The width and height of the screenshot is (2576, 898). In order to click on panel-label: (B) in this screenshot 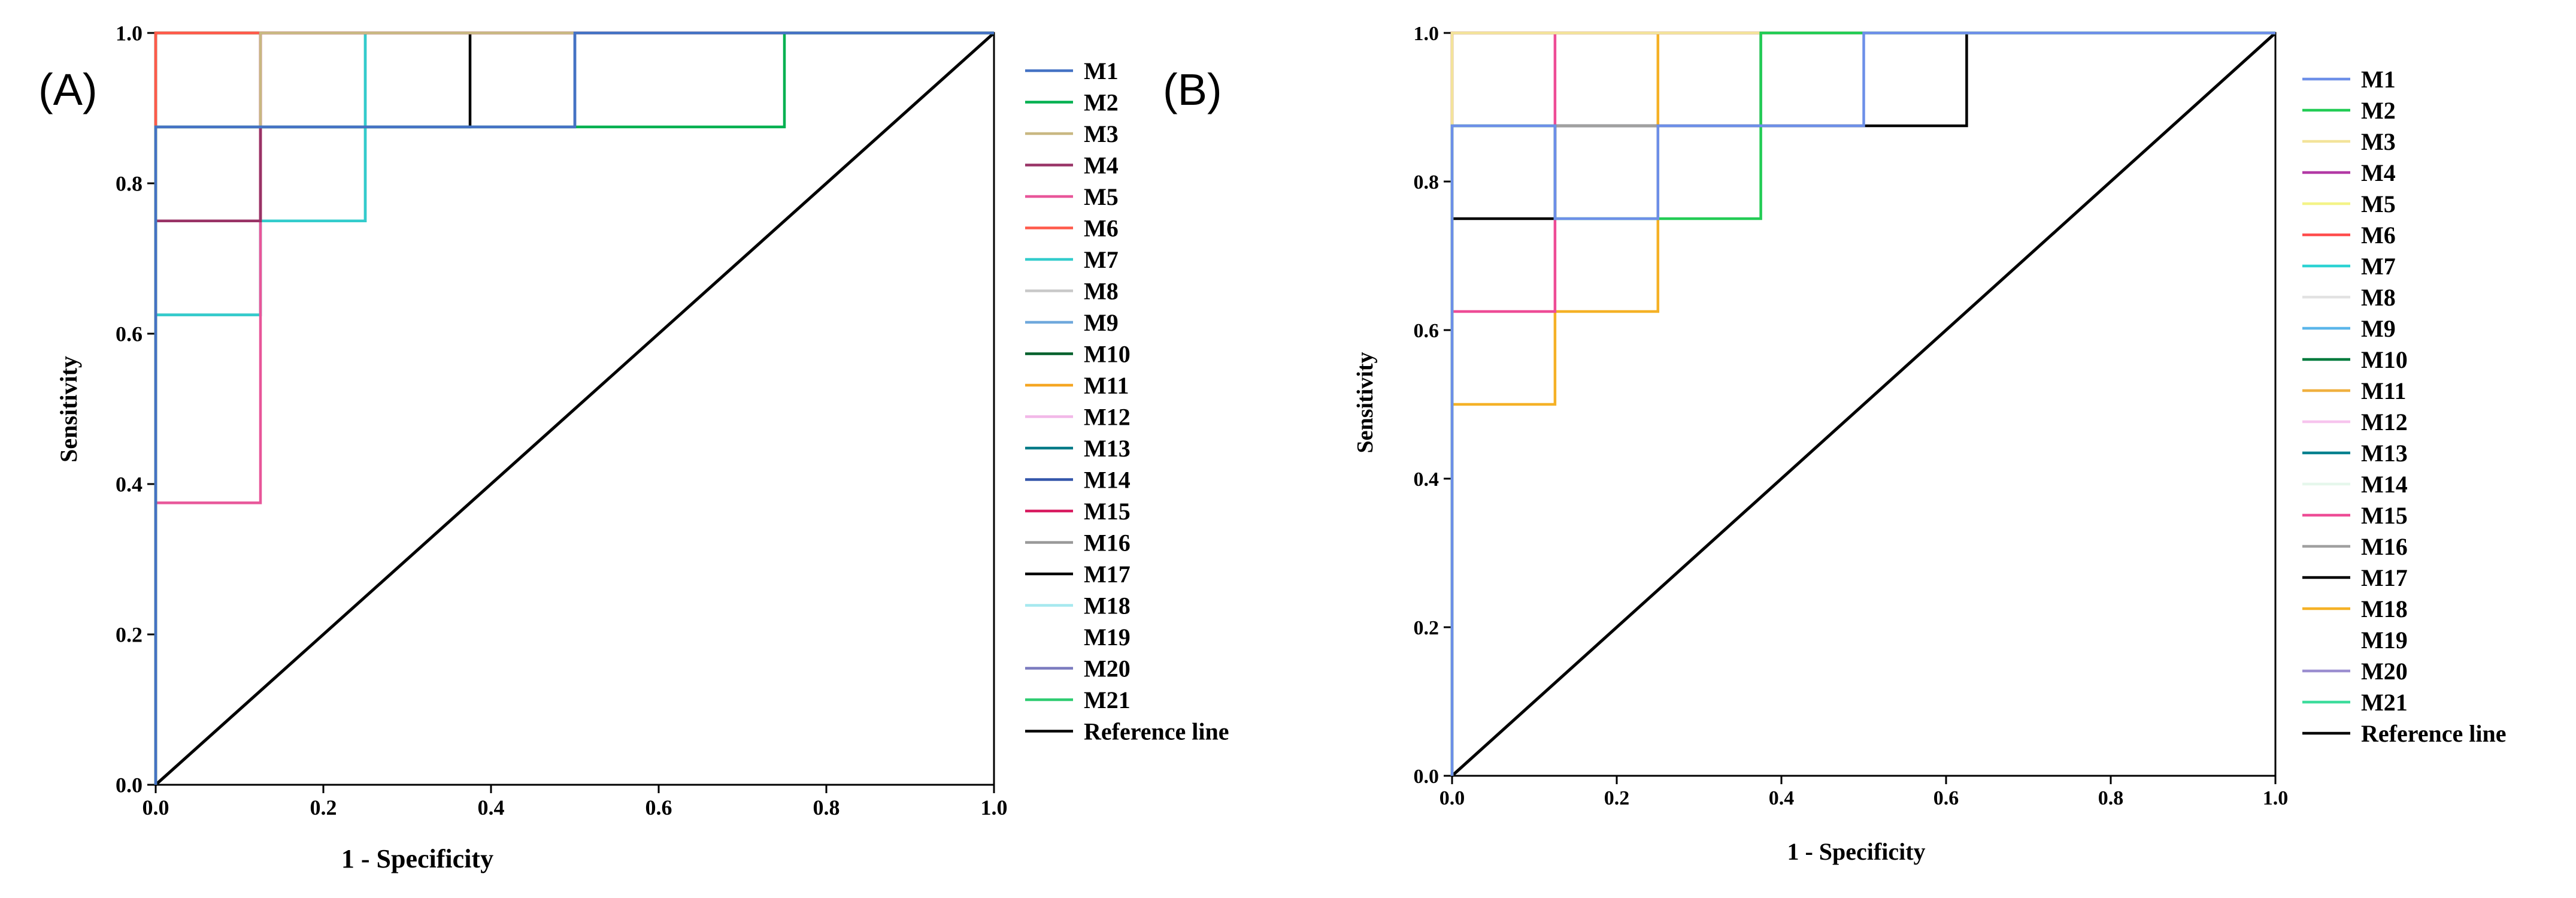, I will do `click(1192, 90)`.